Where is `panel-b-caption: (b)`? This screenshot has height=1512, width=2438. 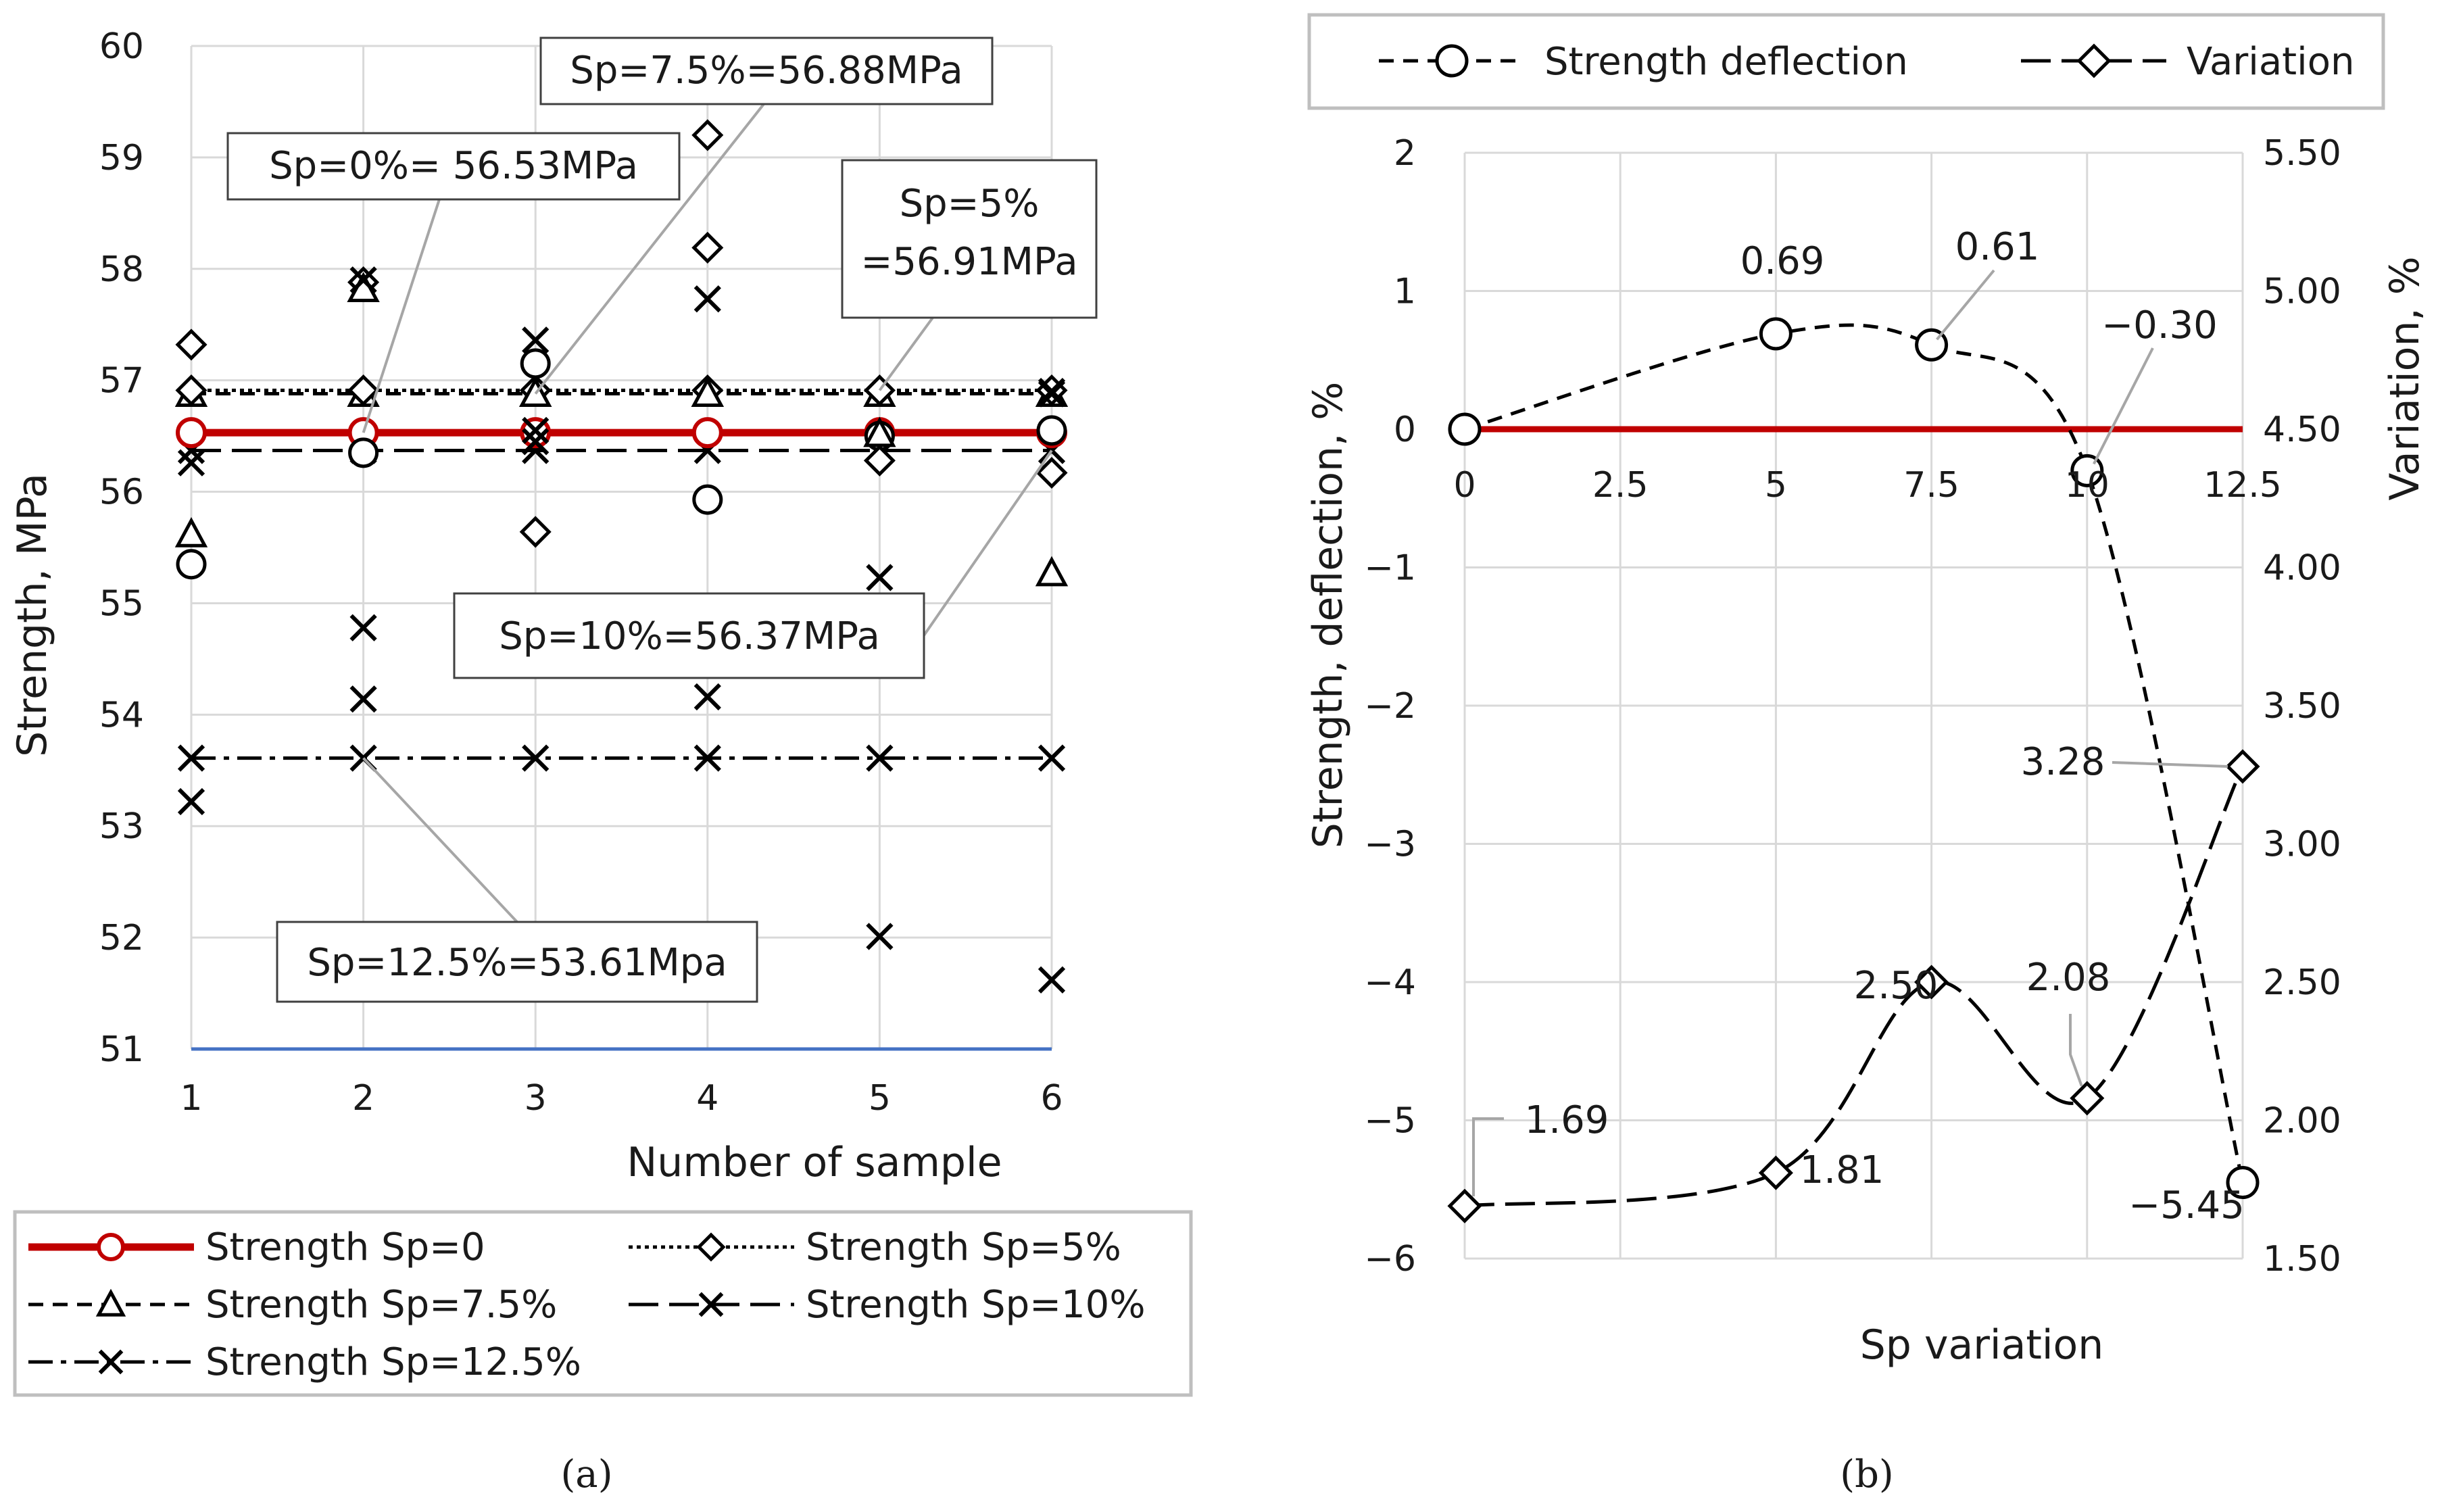
panel-b-caption: (b) is located at coordinates (1867, 1474).